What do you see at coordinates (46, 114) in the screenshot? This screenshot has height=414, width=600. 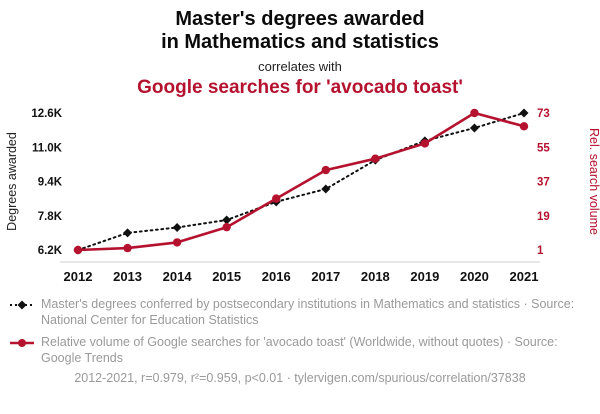 I see `left-tick-label: 12.6K` at bounding box center [46, 114].